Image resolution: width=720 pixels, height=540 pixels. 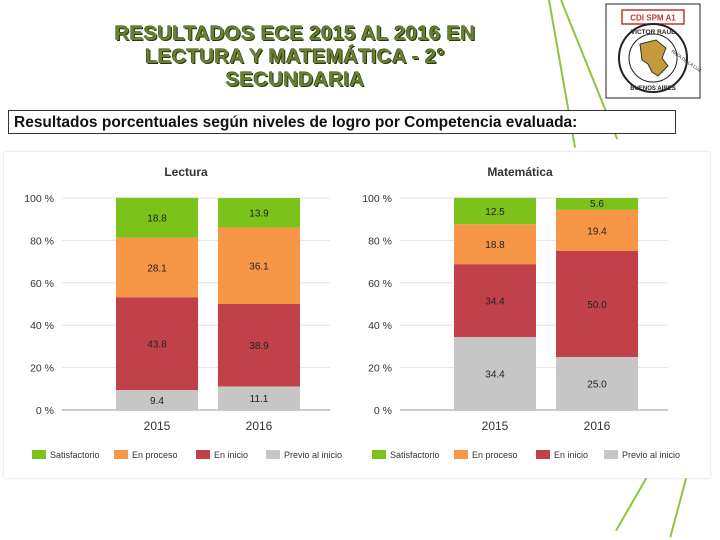 What do you see at coordinates (155, 455) in the screenshot?
I see `legend-label-lectura-en-proceso: En proceso` at bounding box center [155, 455].